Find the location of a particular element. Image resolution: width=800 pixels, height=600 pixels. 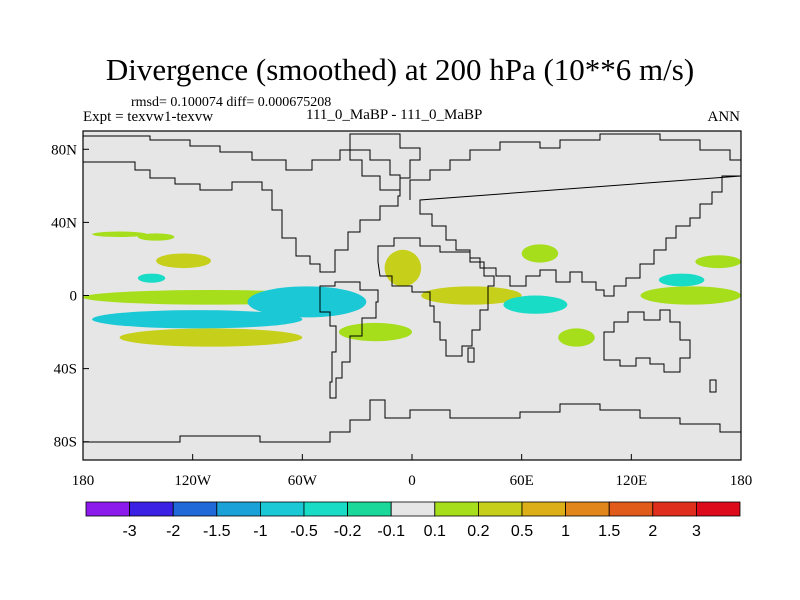

colorbar-label-6: -0.1 is located at coordinates (391, 531).